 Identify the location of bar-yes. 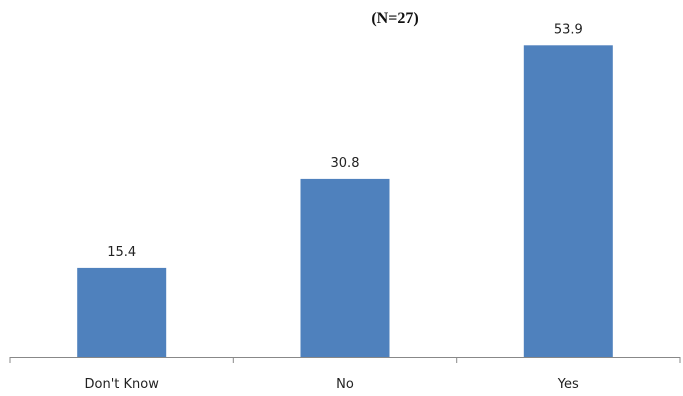
(568, 201).